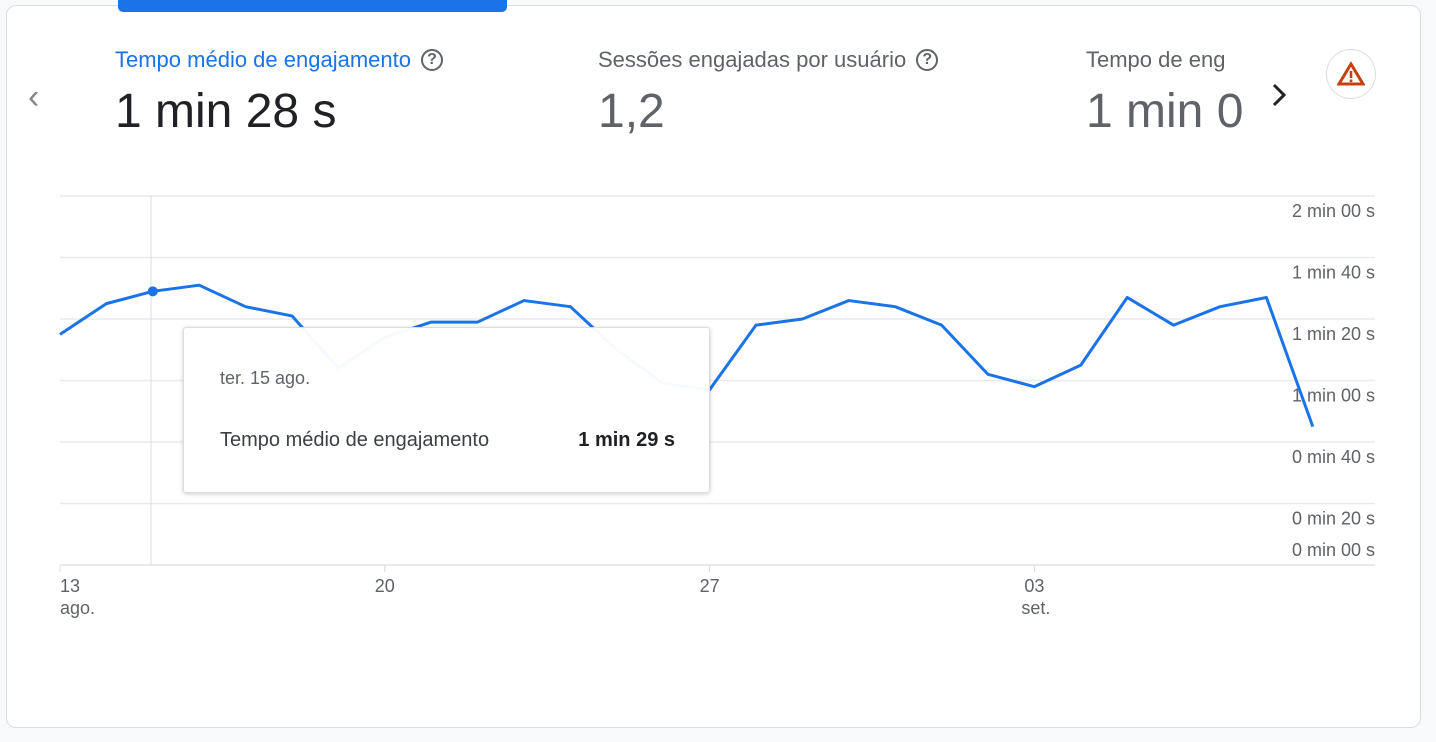 The height and width of the screenshot is (742, 1436). Describe the element at coordinates (1351, 74) in the screenshot. I see `warning-triangle-icon` at that location.